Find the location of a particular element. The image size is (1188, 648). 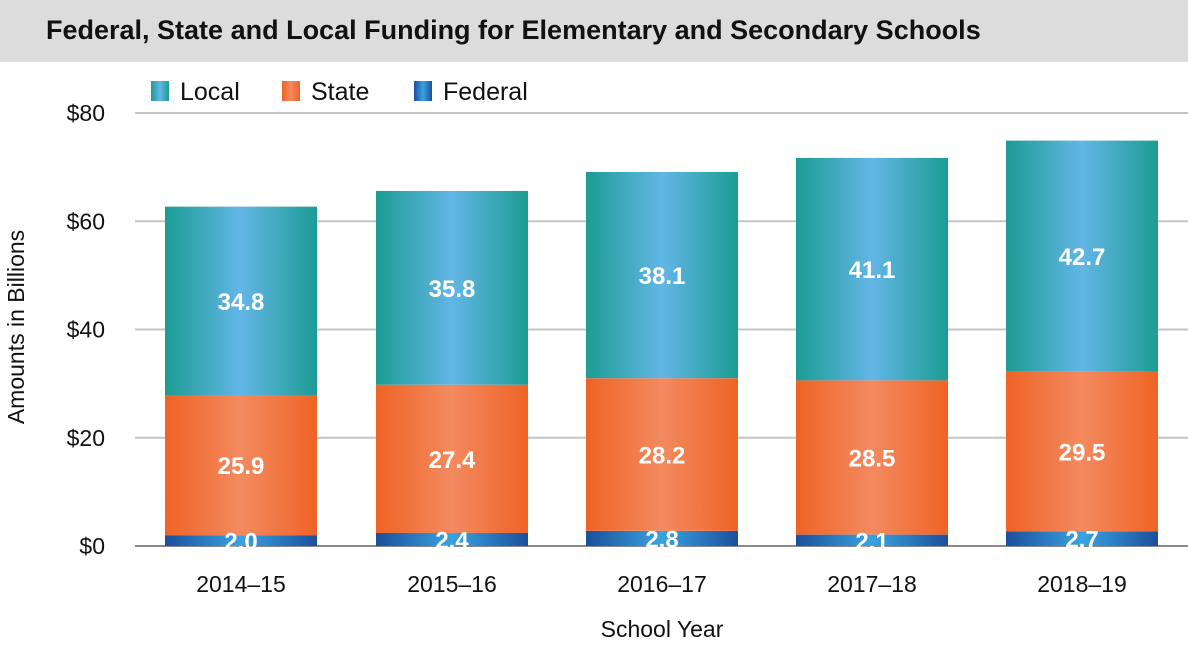

y-tick-label: $60 is located at coordinates (86, 221).